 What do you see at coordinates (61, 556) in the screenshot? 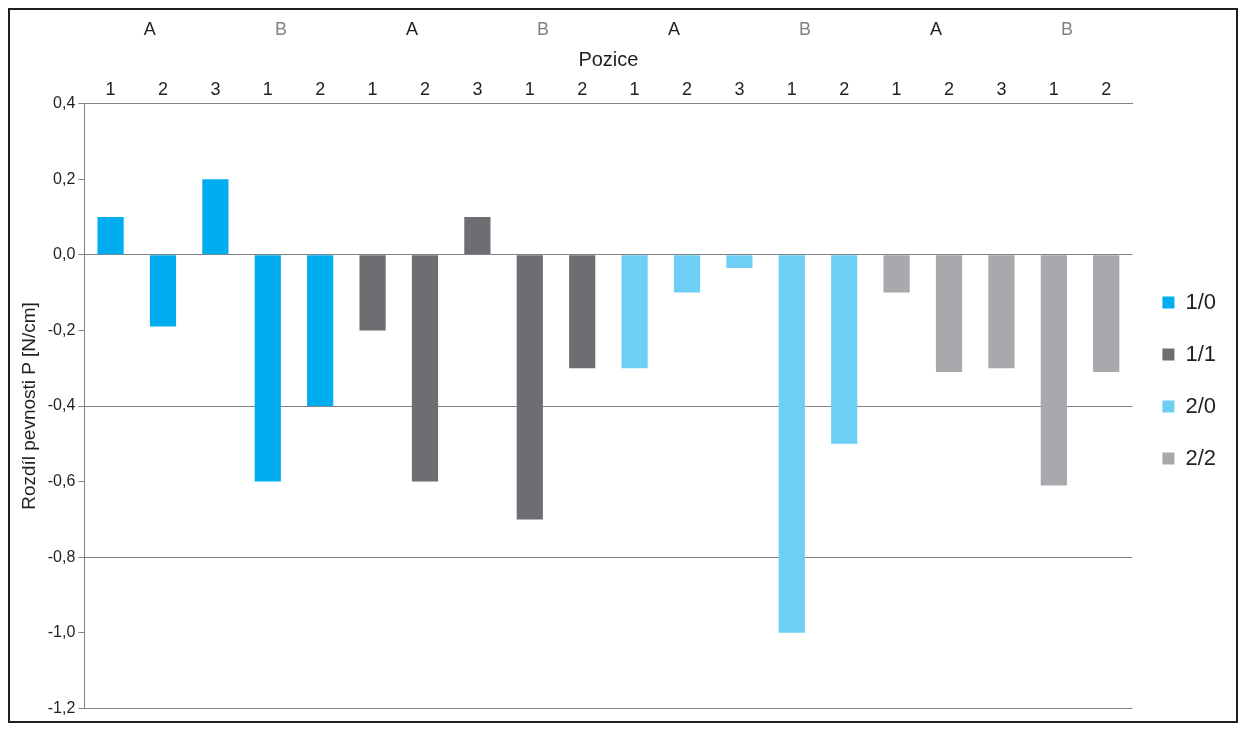
I see `y-tick-label: -0,8` at bounding box center [61, 556].